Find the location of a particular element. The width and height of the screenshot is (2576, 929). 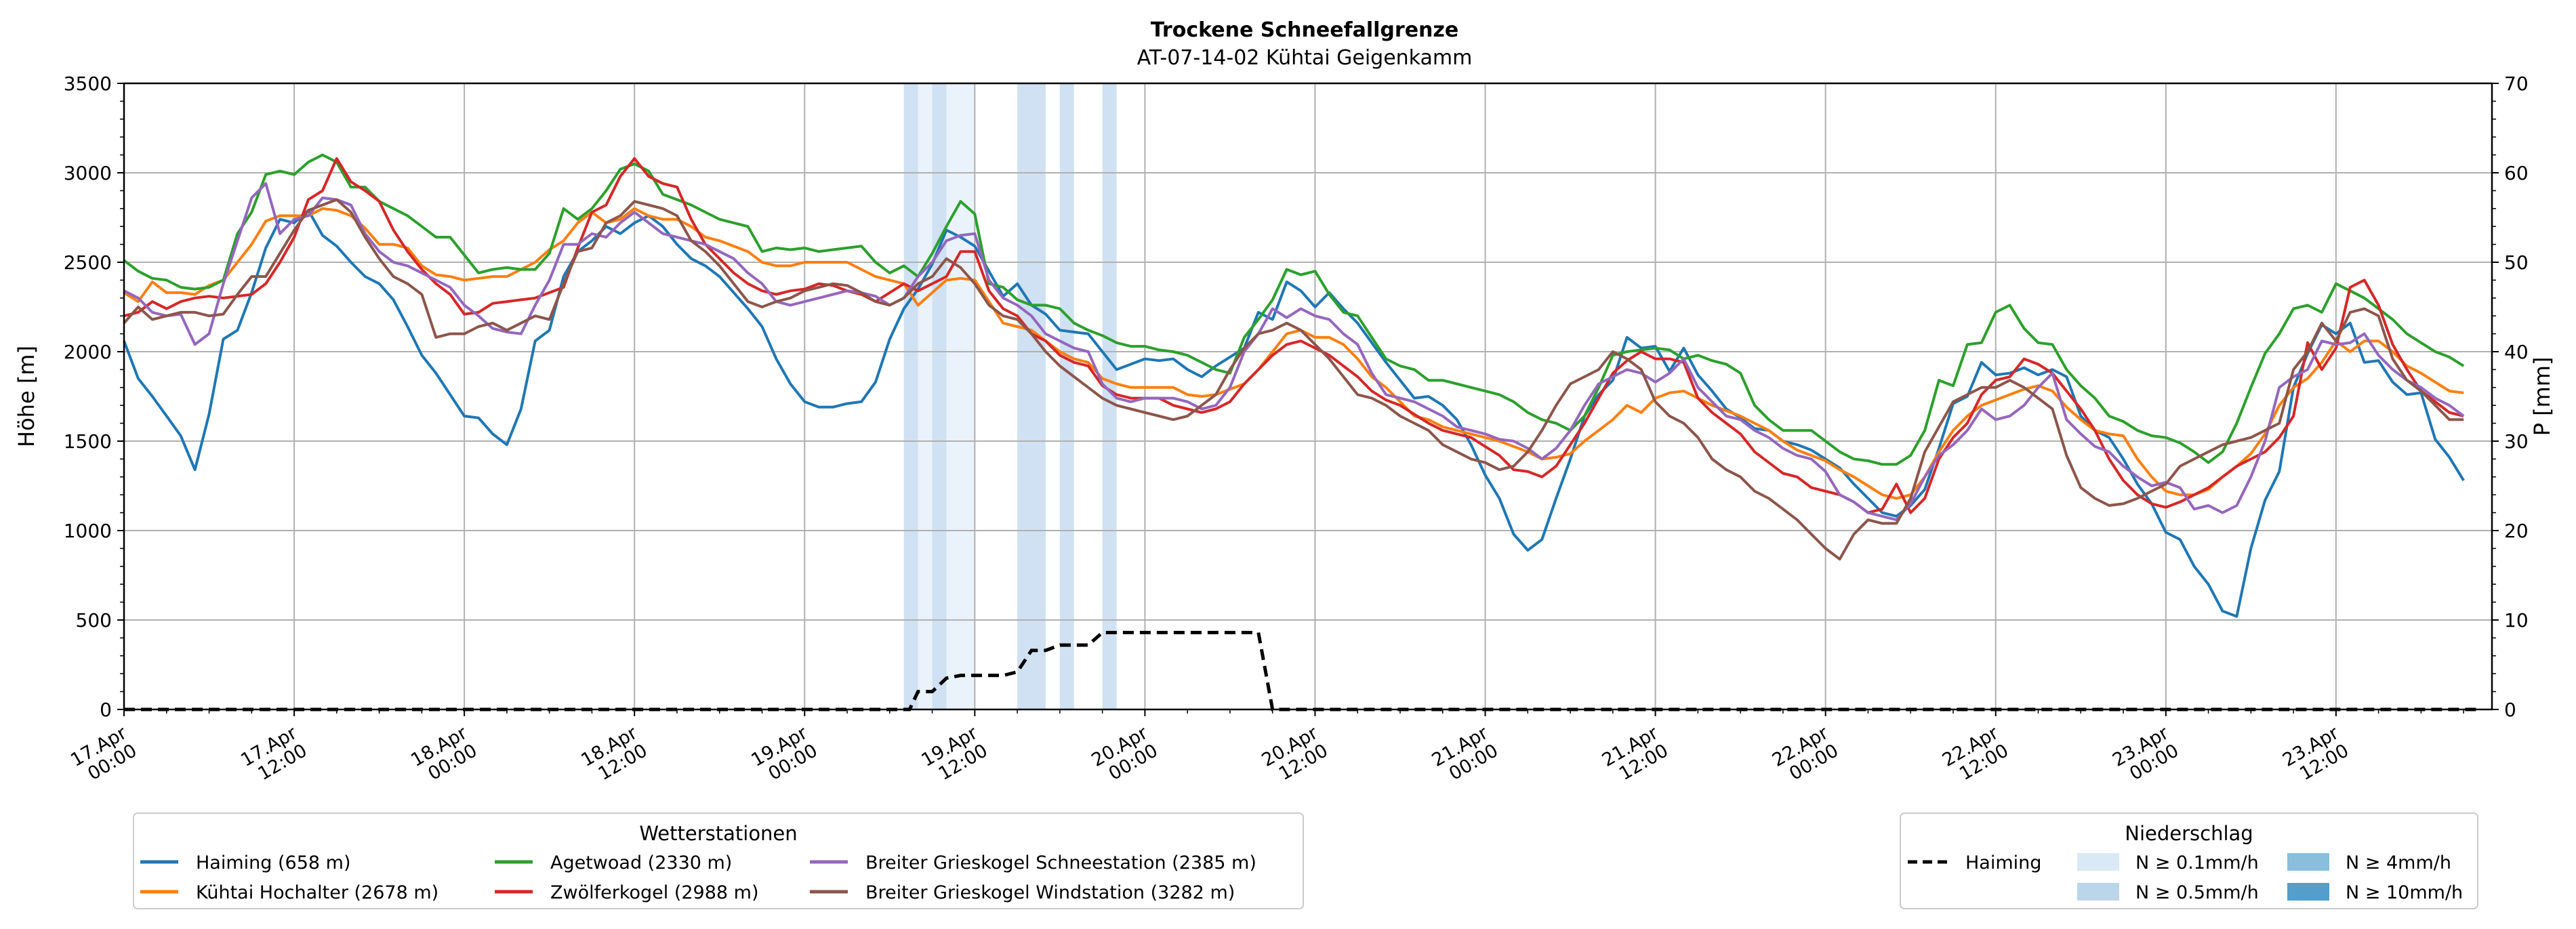

y-tick-label-2: 1000 is located at coordinates (88, 531).